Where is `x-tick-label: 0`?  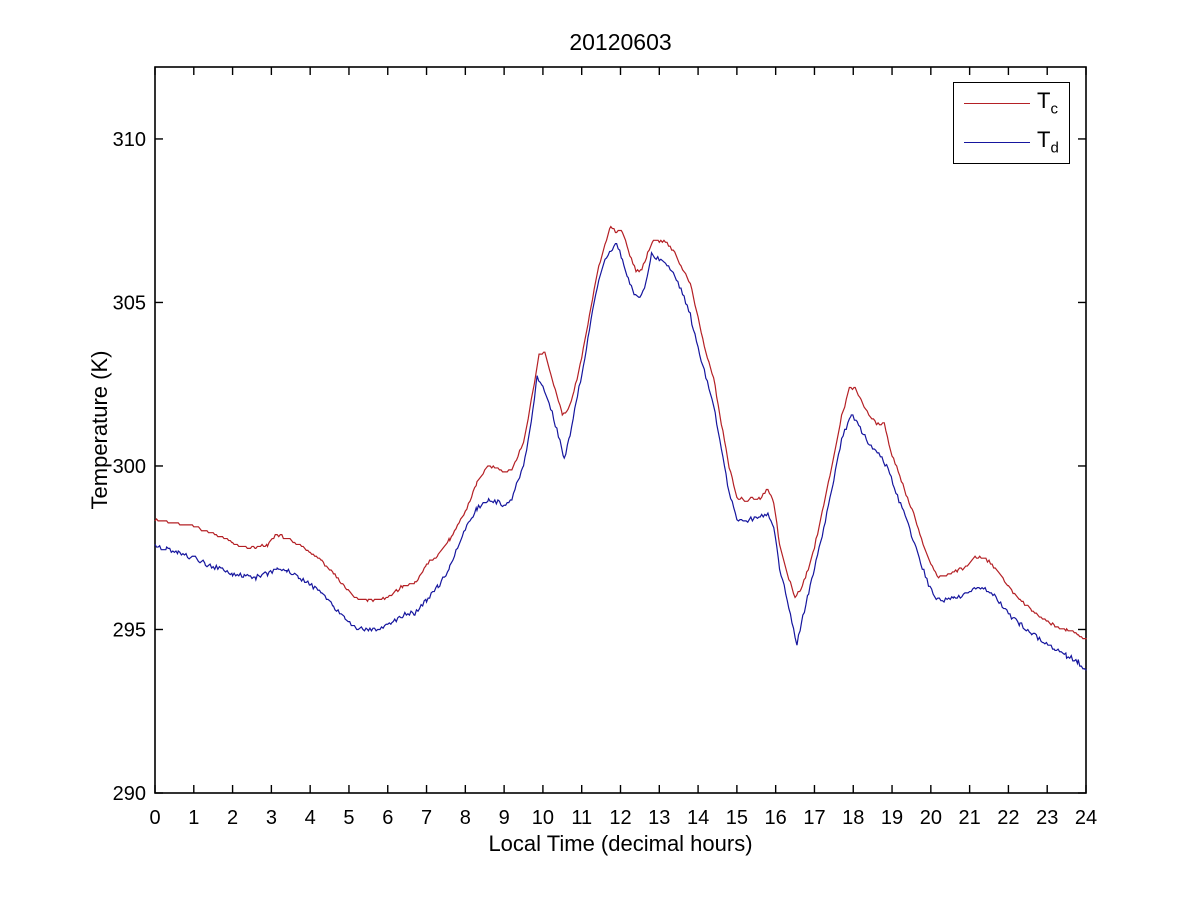 x-tick-label: 0 is located at coordinates (154, 818).